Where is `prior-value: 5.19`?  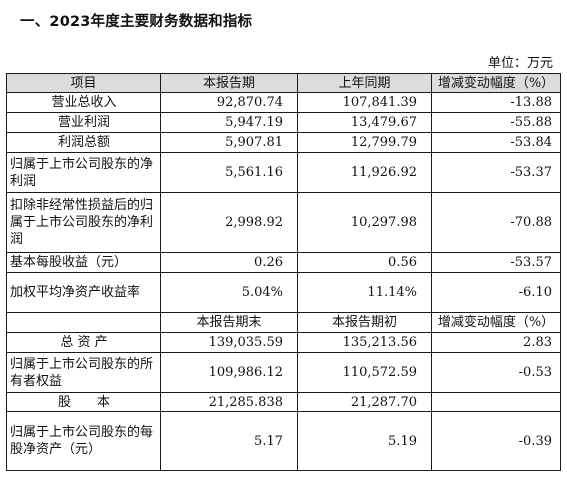 prior-value: 5.19 is located at coordinates (364, 441).